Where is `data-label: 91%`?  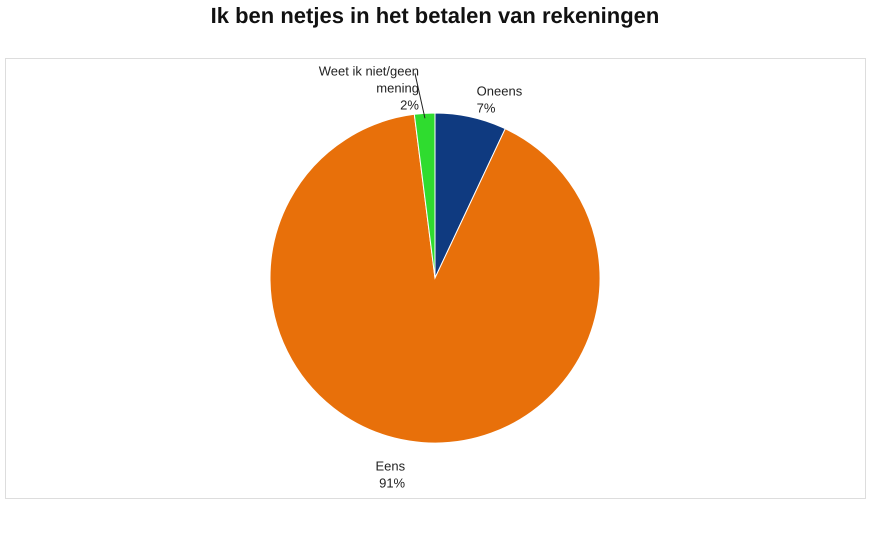
data-label: 91% is located at coordinates (392, 483).